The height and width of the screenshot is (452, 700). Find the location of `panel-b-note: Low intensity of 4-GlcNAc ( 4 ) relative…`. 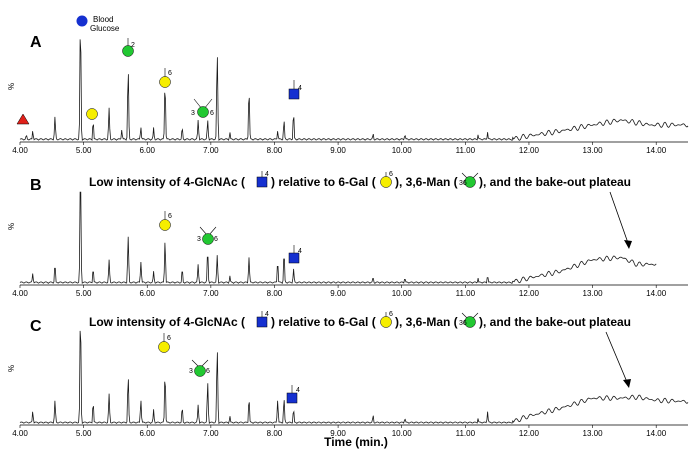

panel-b-note: Low intensity of 4-GlcNAc ( 4 ) relative… is located at coordinates (360, 210).